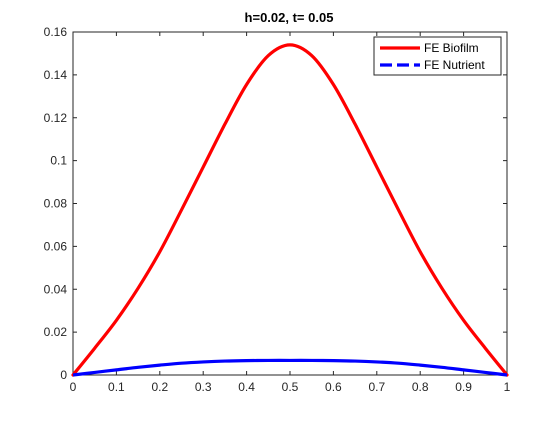 The height and width of the screenshot is (425, 560). What do you see at coordinates (56, 118) in the screenshot?
I see `y-tick-label: 0.12` at bounding box center [56, 118].